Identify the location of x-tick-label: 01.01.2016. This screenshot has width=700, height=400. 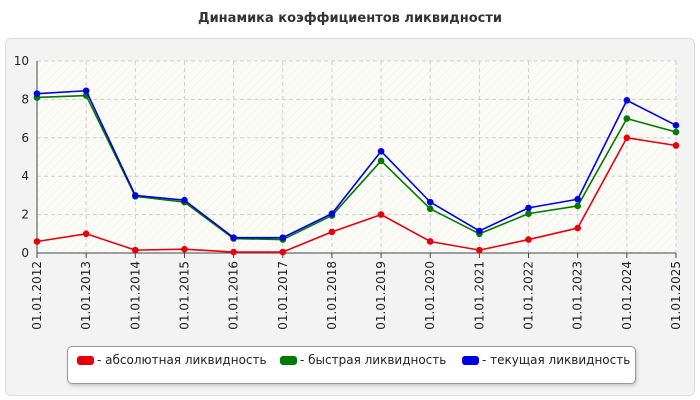
(234, 295).